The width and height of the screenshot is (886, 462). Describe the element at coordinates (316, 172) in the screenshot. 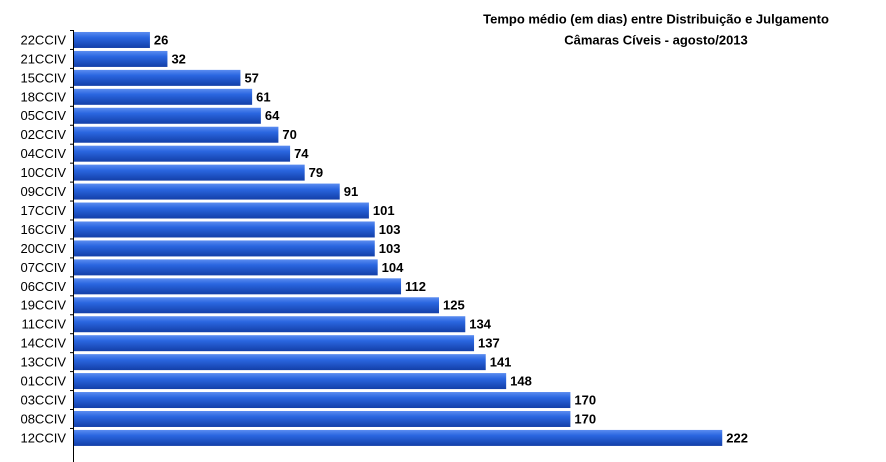

I see `value-label: 79` at that location.